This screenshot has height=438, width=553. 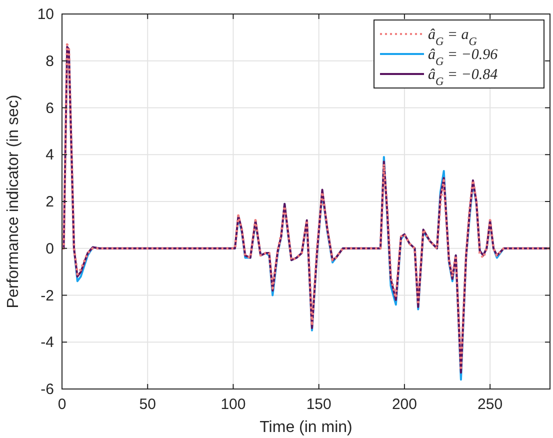 What do you see at coordinates (47, 343) in the screenshot?
I see `y-tick-label: -4` at bounding box center [47, 343].